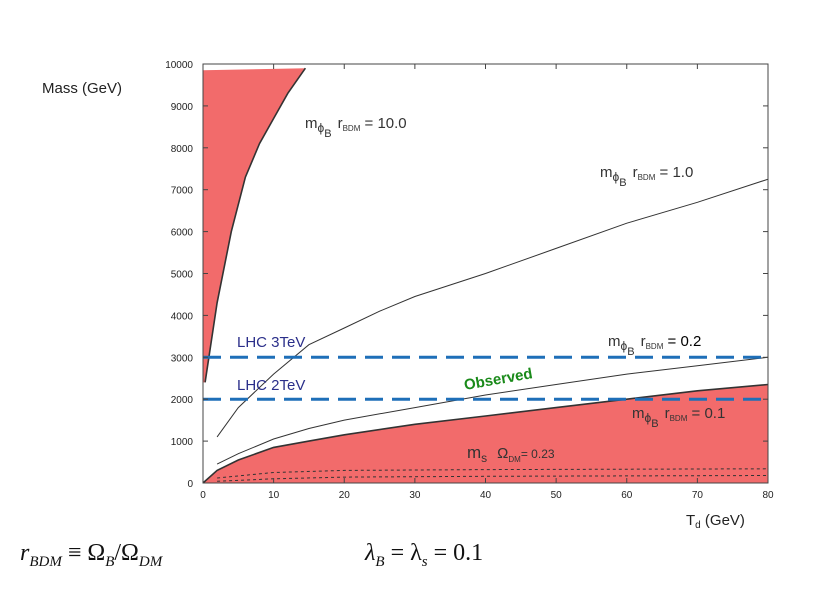  What do you see at coordinates (424, 555) in the screenshot?
I see `formula-lambda: λB = λs = 0.1` at bounding box center [424, 555].